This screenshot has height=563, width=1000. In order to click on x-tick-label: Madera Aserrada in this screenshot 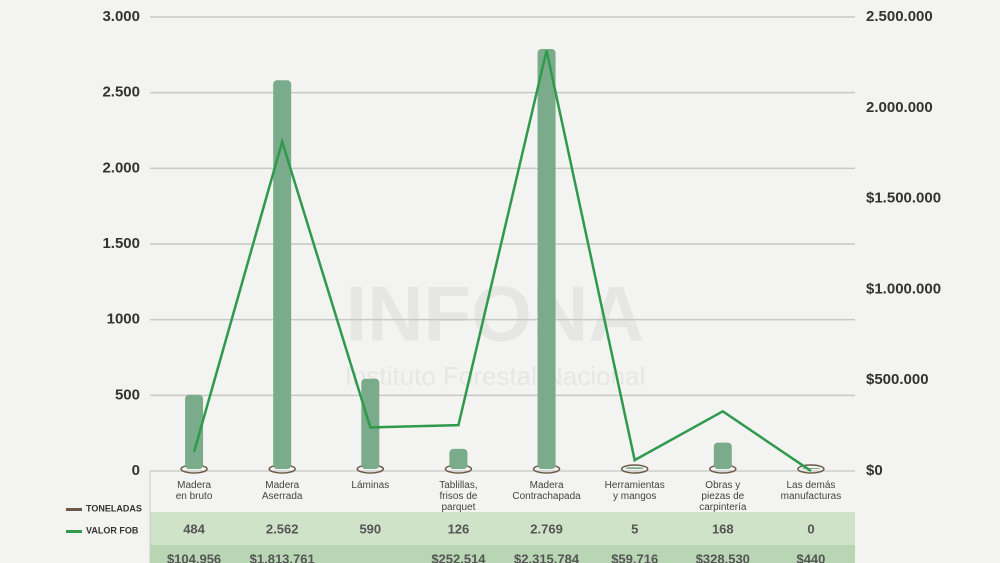, I will do `click(282, 491)`.